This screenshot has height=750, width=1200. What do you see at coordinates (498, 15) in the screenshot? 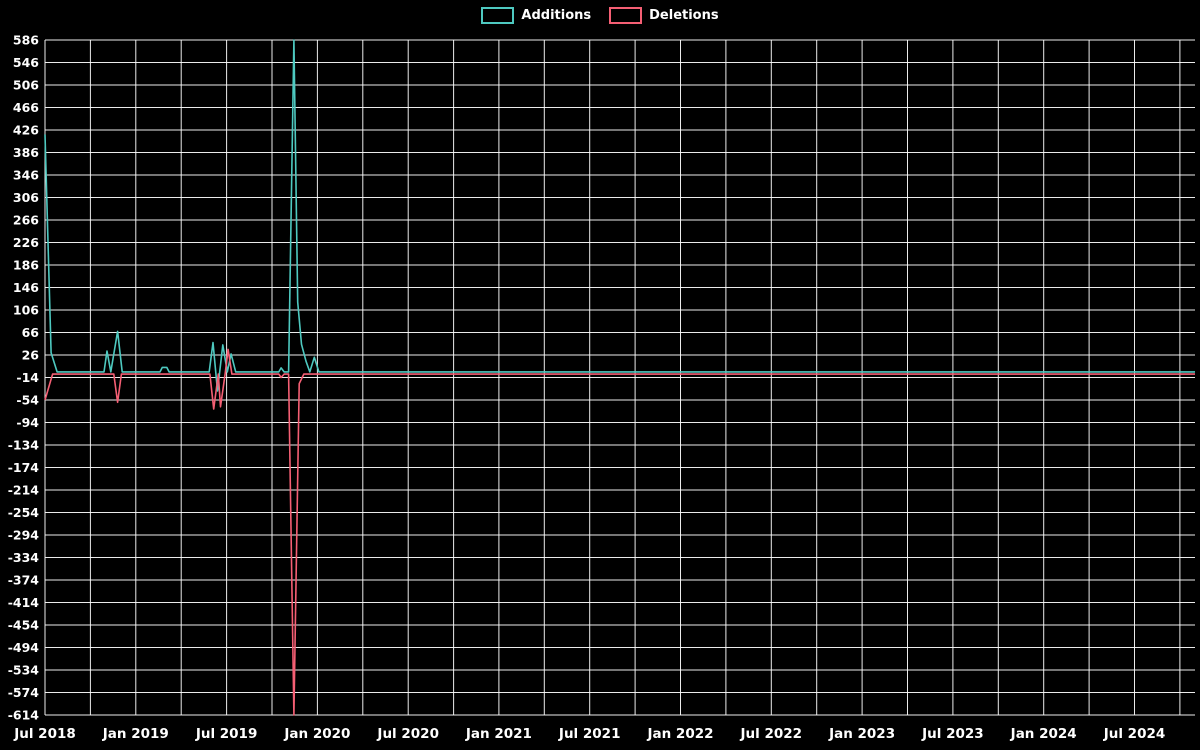
I see `additions-swatch-icon` at bounding box center [498, 15].